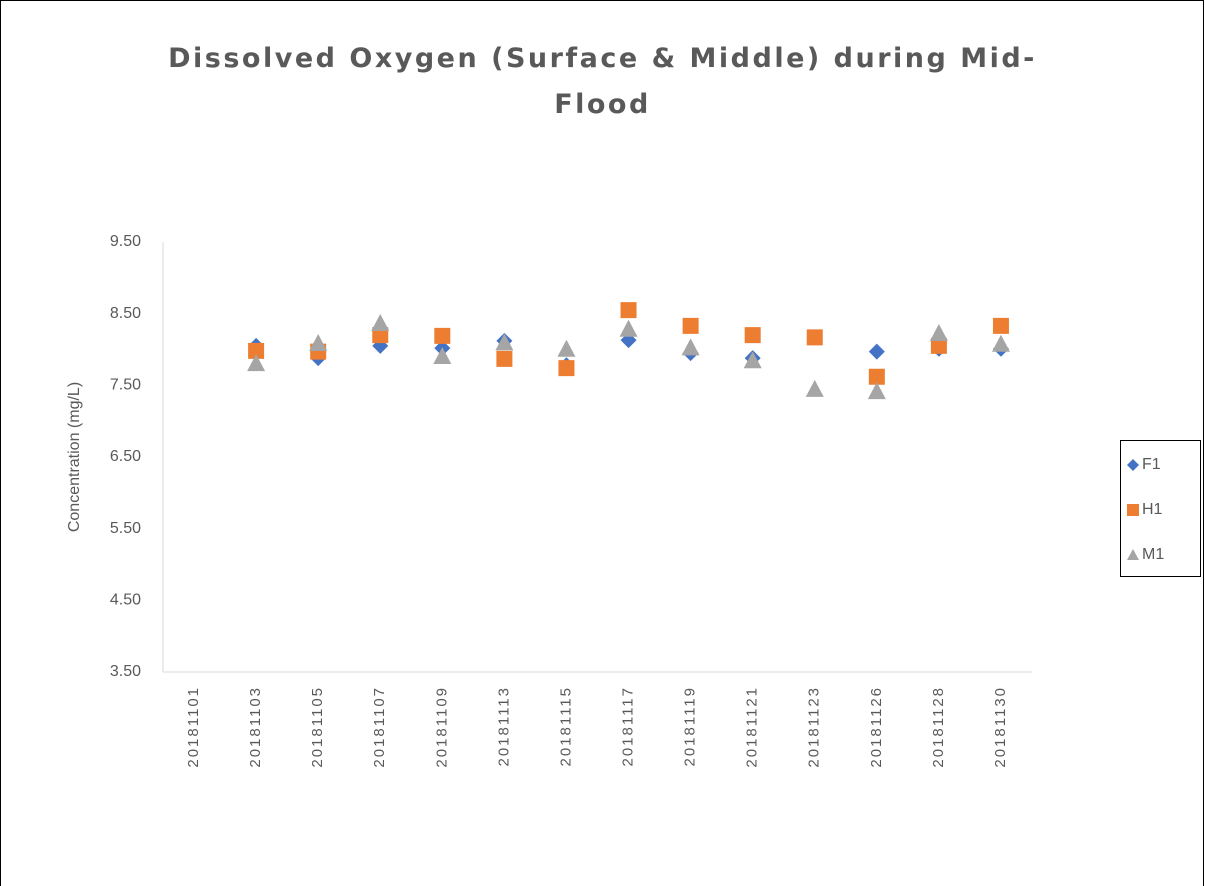  Describe the element at coordinates (628, 726) in the screenshot. I see `x-tick-label: 20181117` at that location.